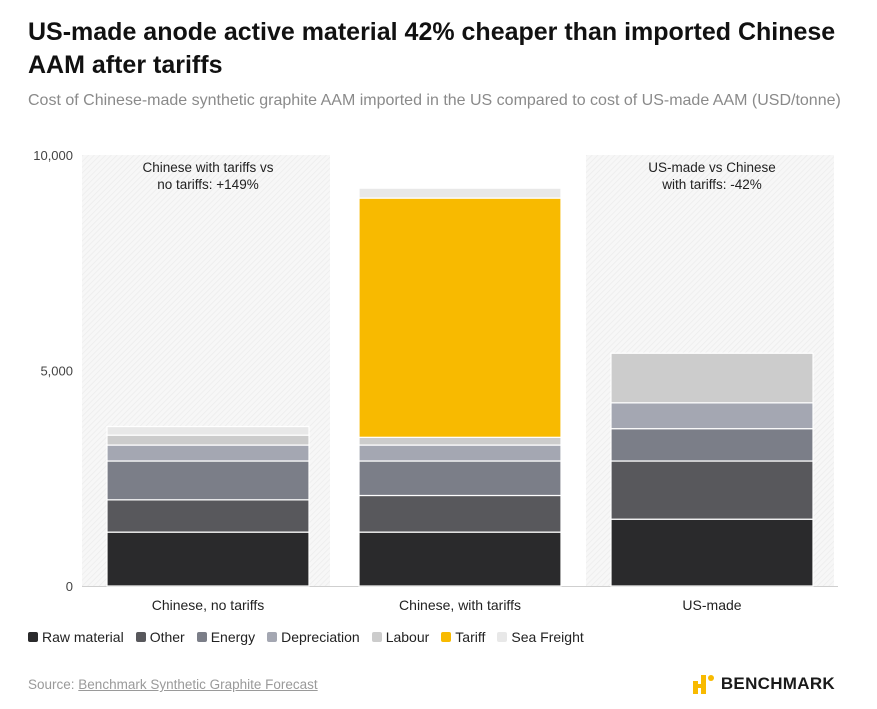 Image resolution: width=877 pixels, height=709 pixels. Describe the element at coordinates (703, 684) in the screenshot. I see `benchmark-logo-icon` at that location.